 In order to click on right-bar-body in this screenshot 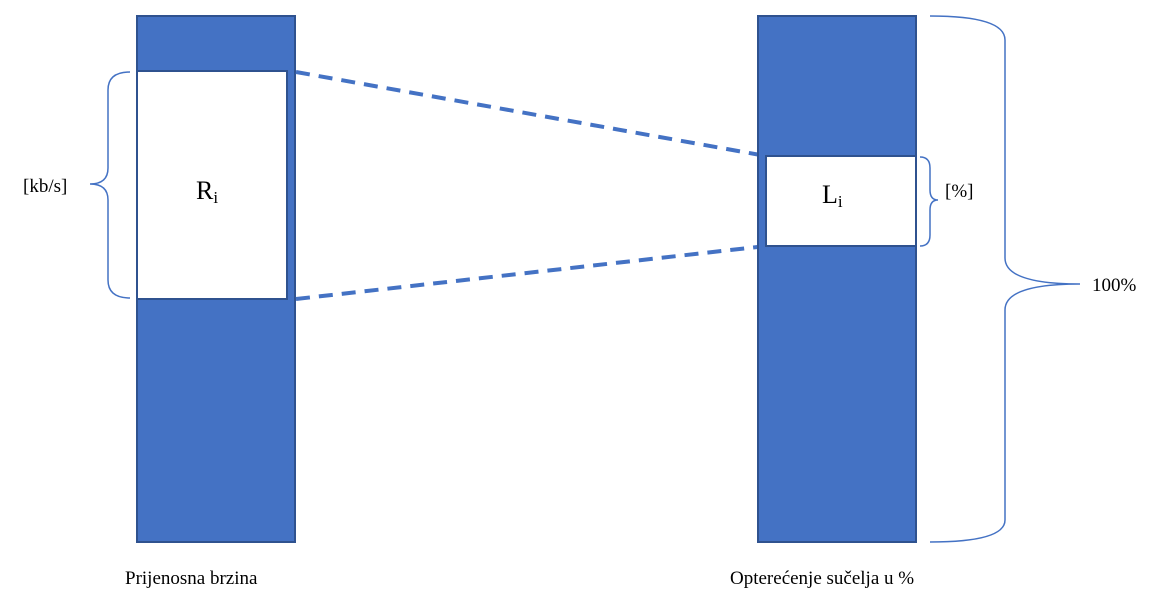, I will do `click(837, 279)`.